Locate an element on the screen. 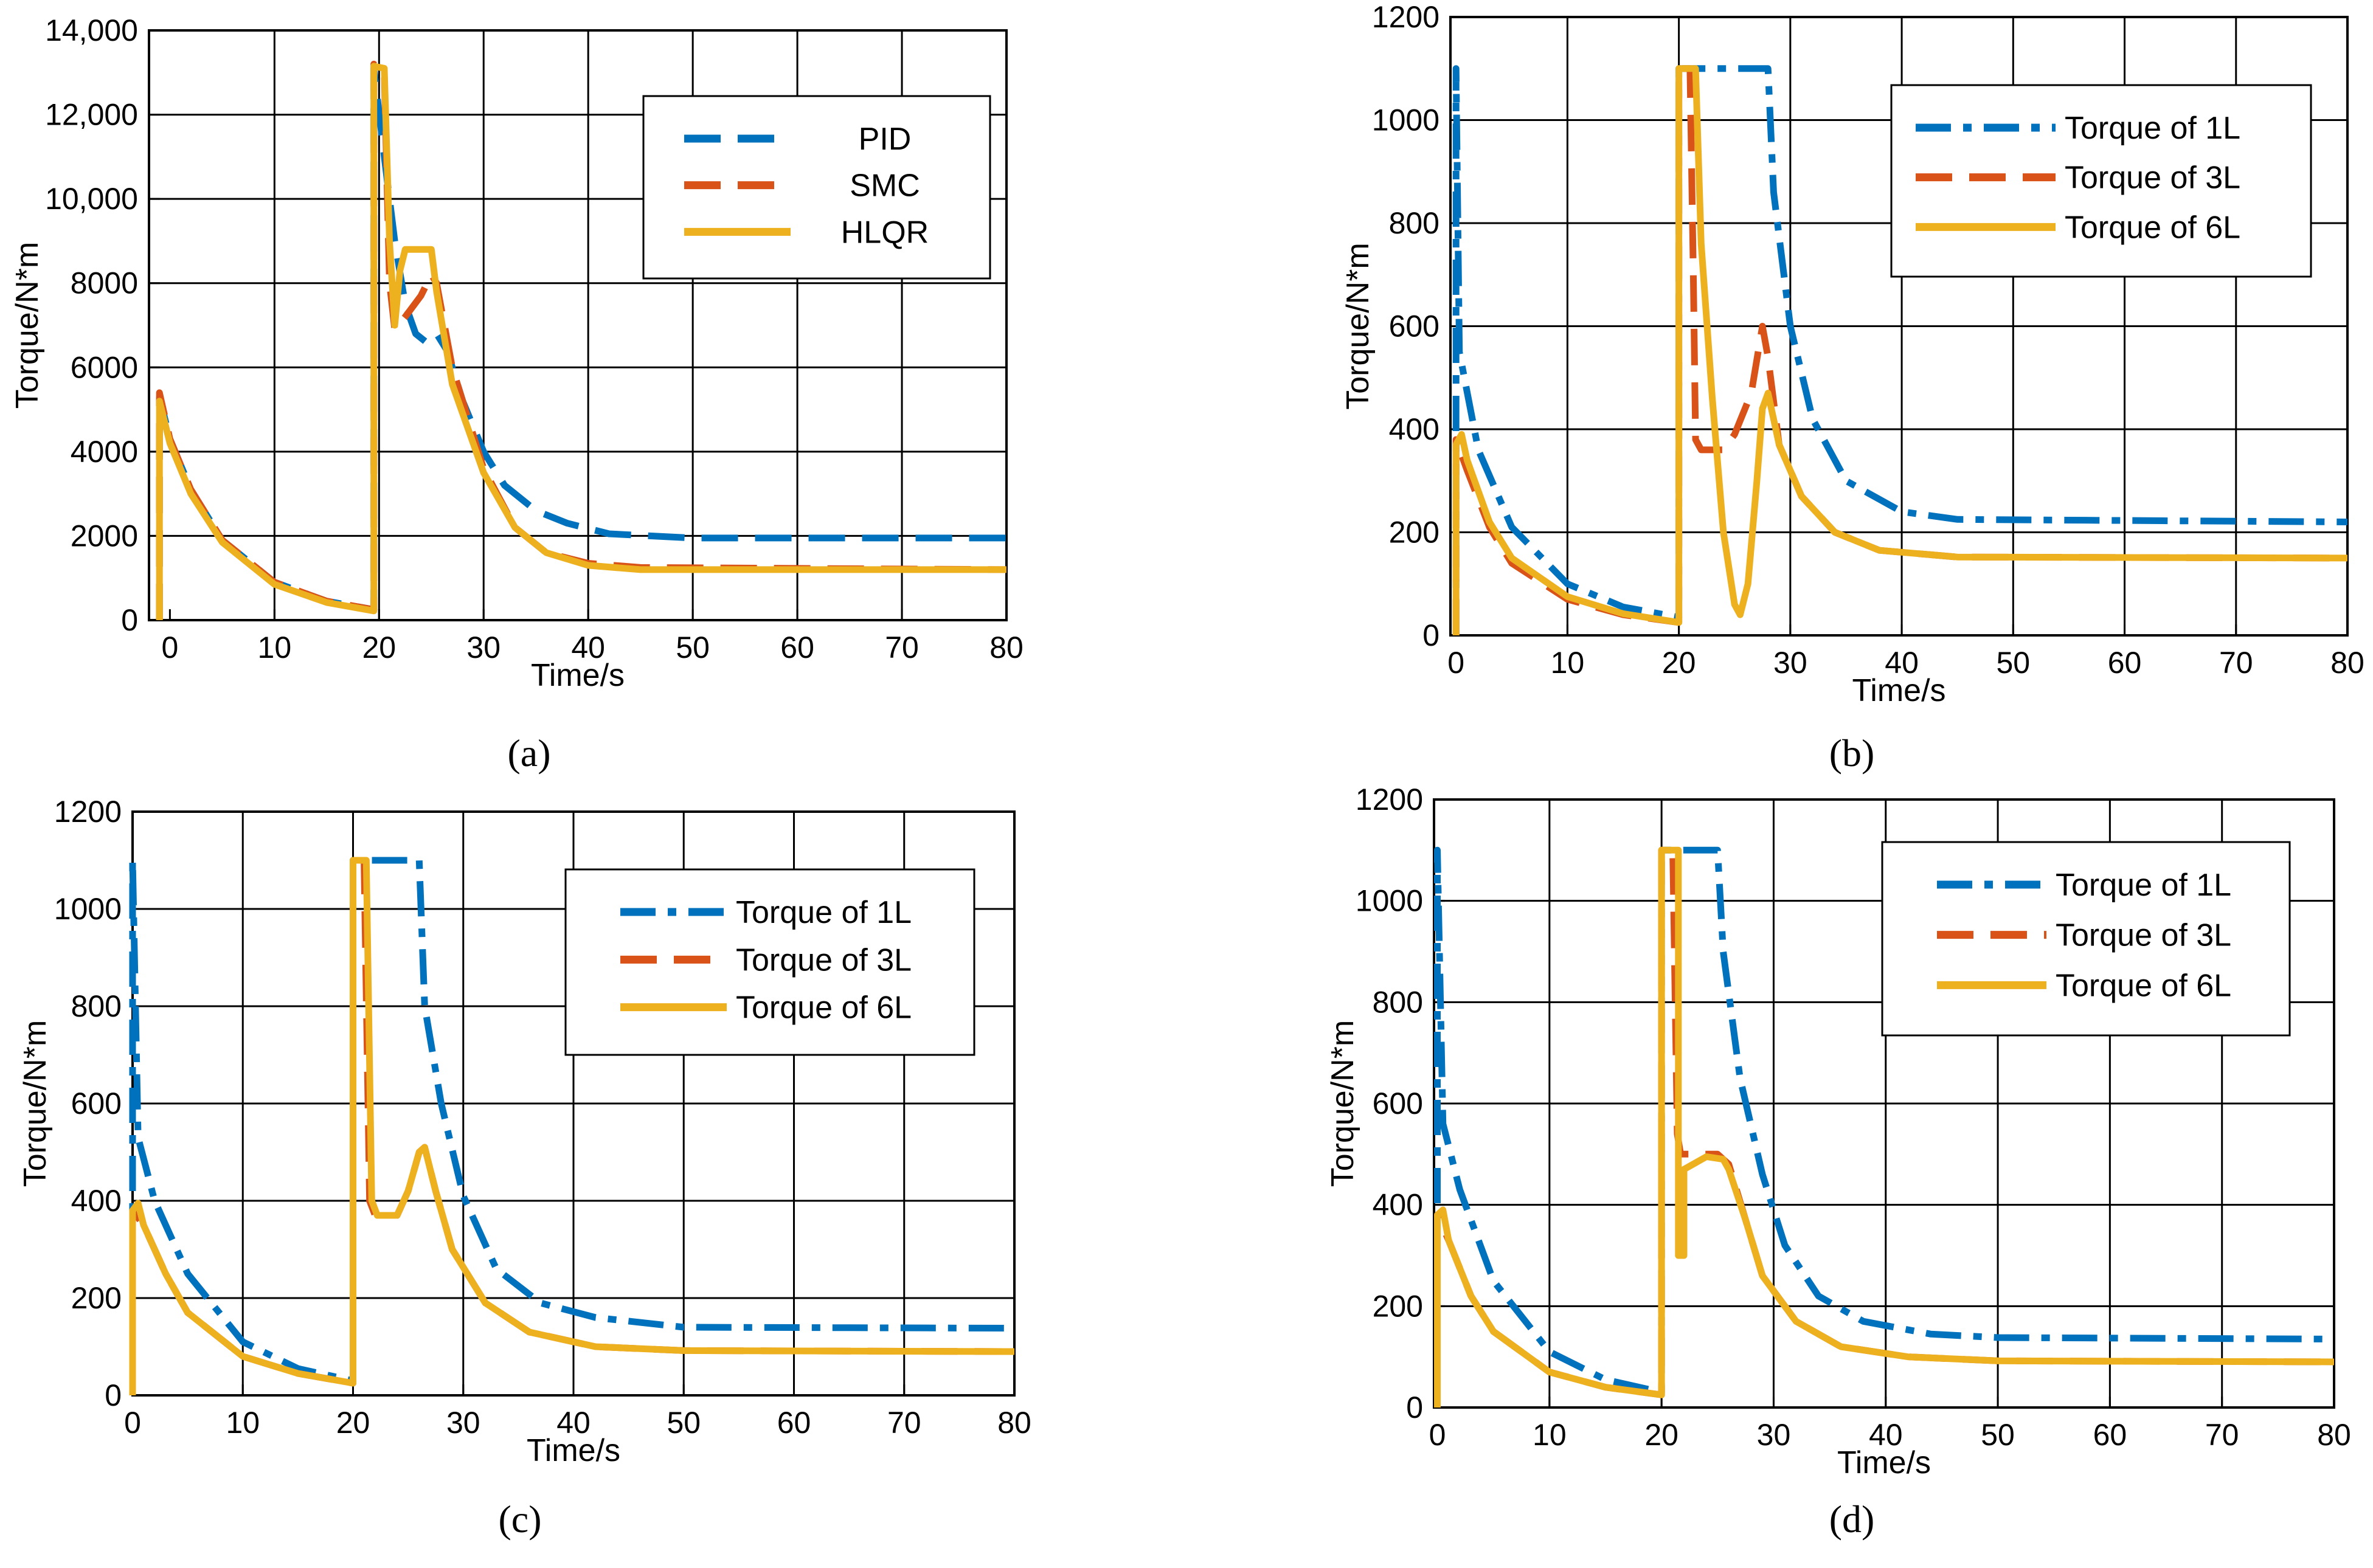 This screenshot has width=2373, height=1568. legend-label: SMC is located at coordinates (885, 186).